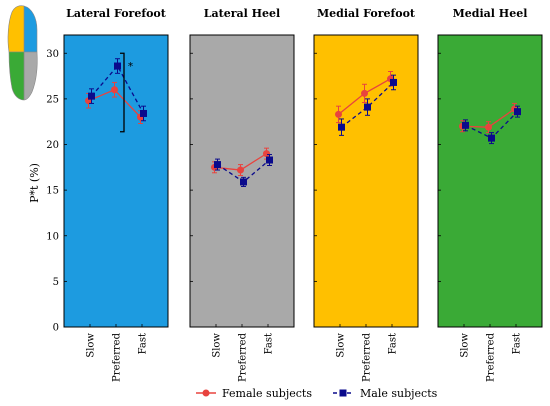  I want to click on y-tick-label: 25, so click(52, 99).